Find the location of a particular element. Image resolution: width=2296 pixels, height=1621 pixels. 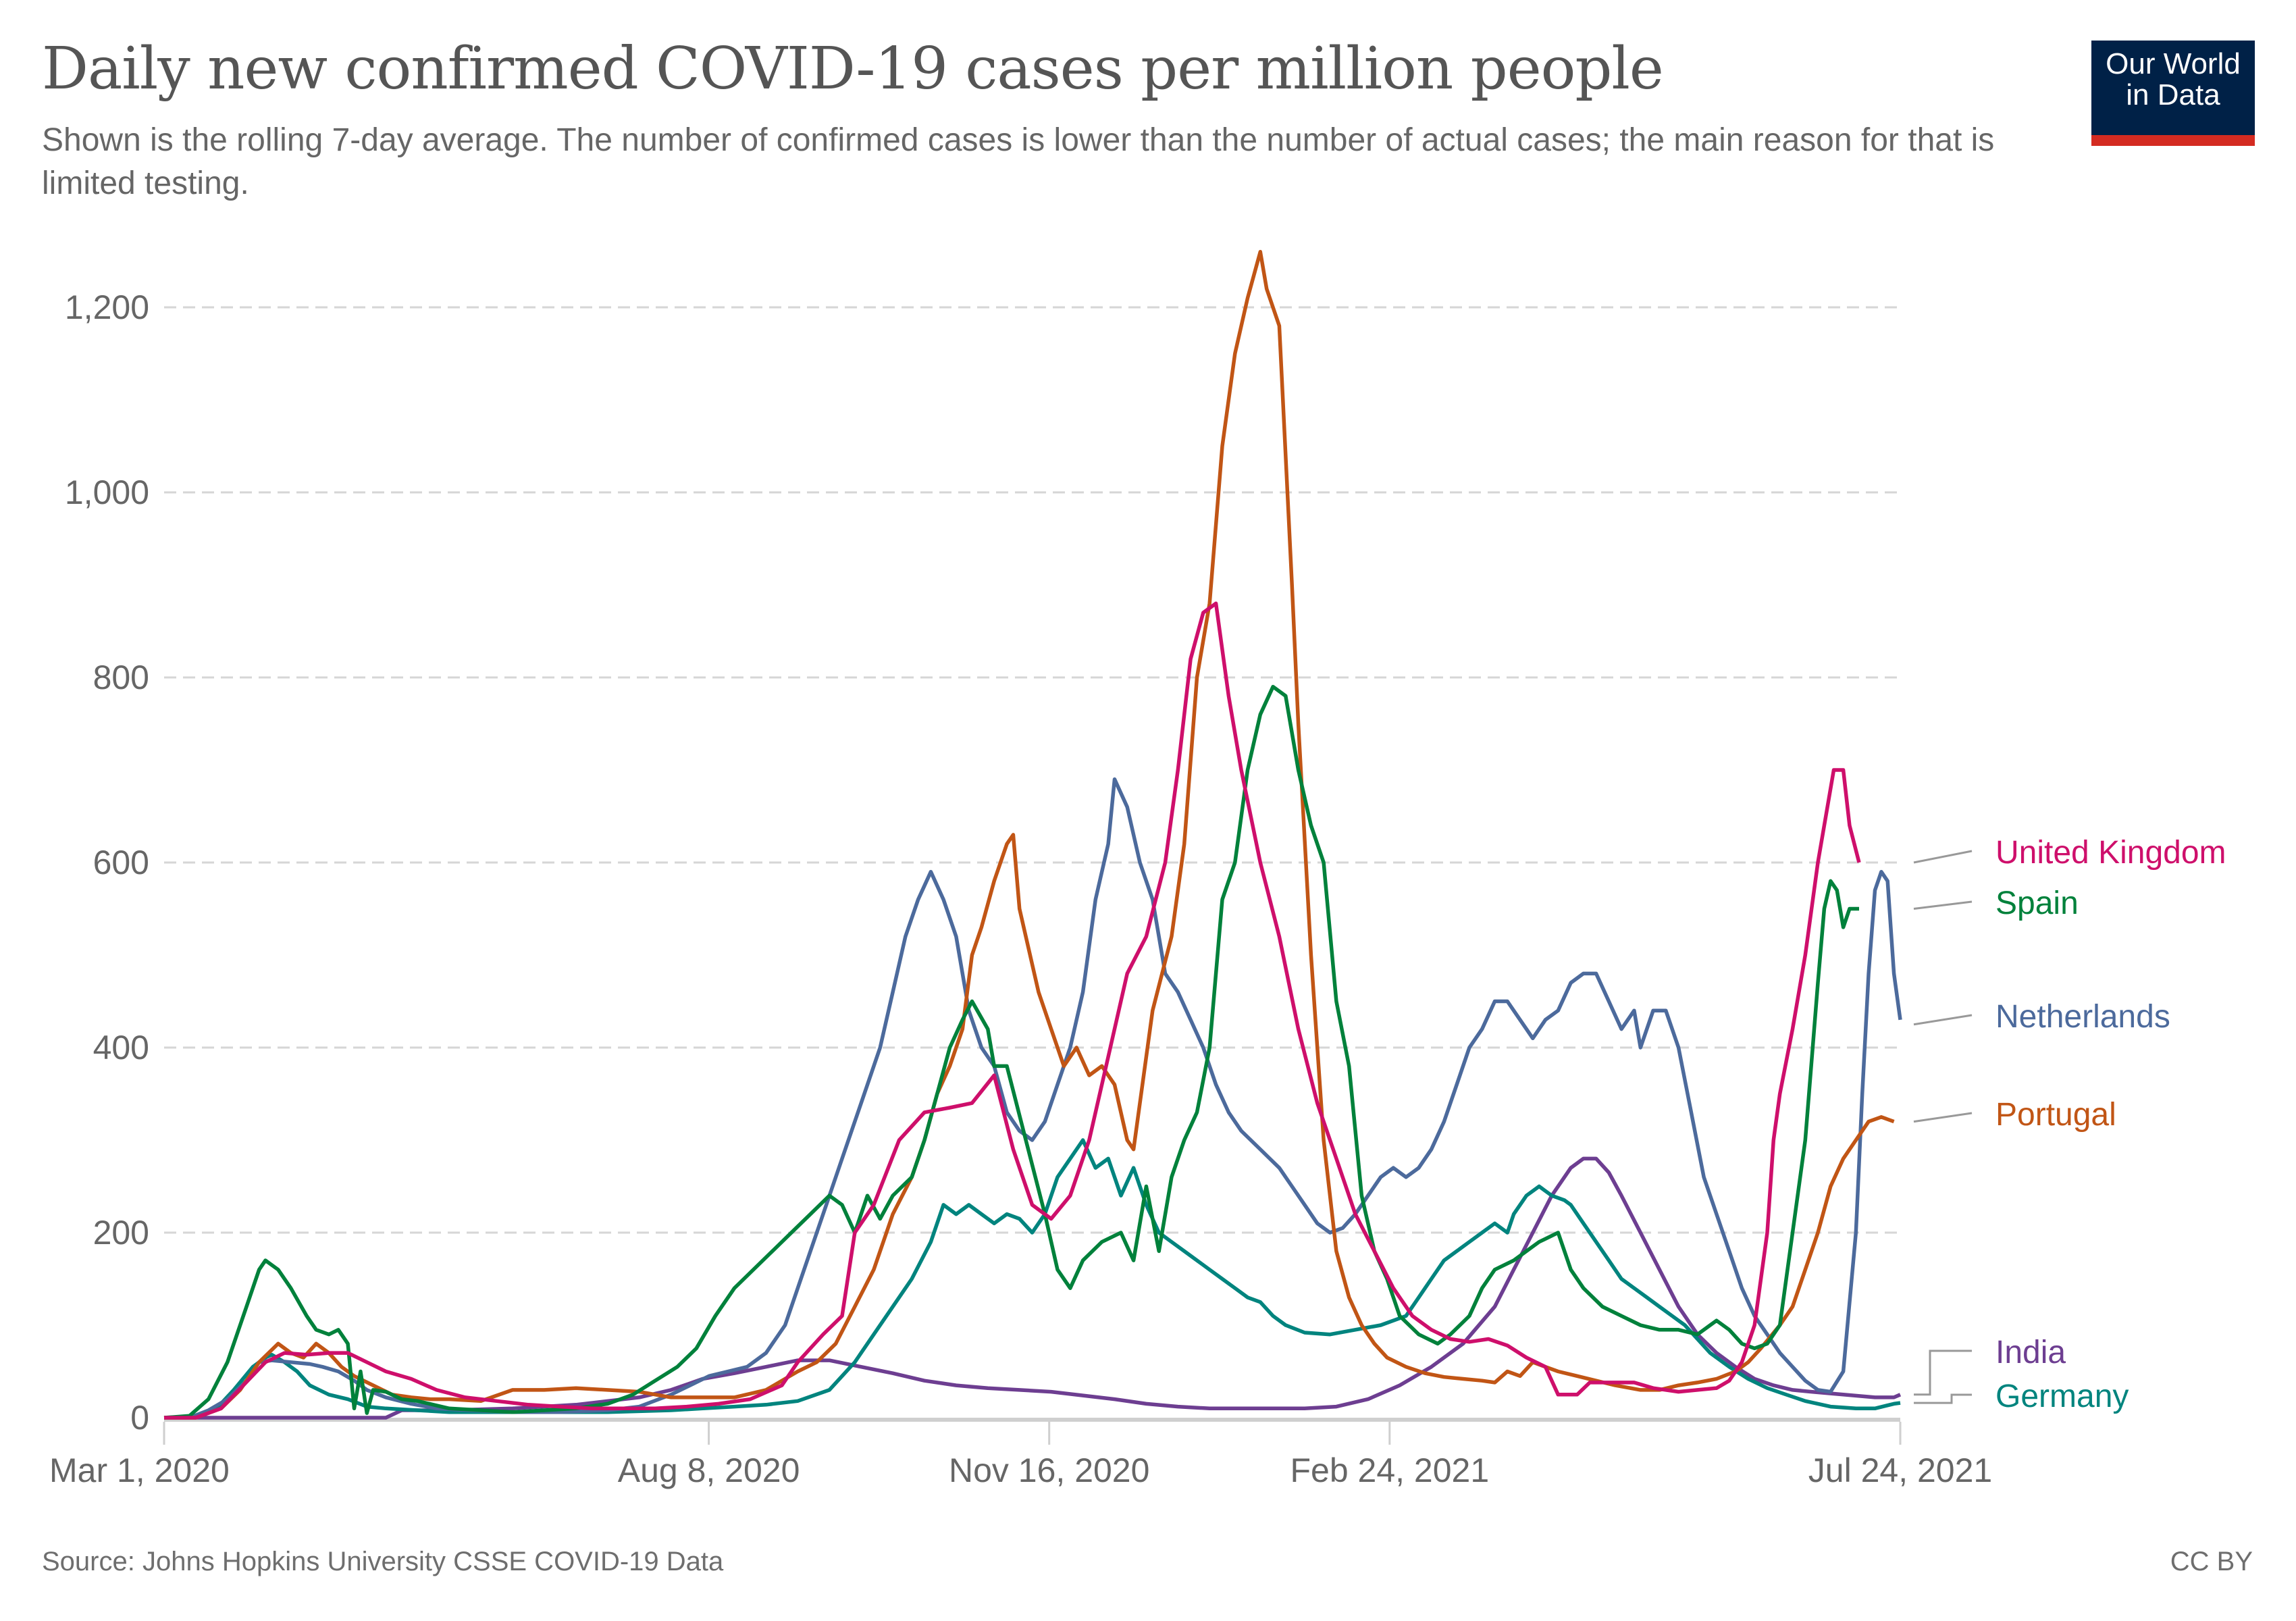

series-line-germany is located at coordinates (1032, 1279).